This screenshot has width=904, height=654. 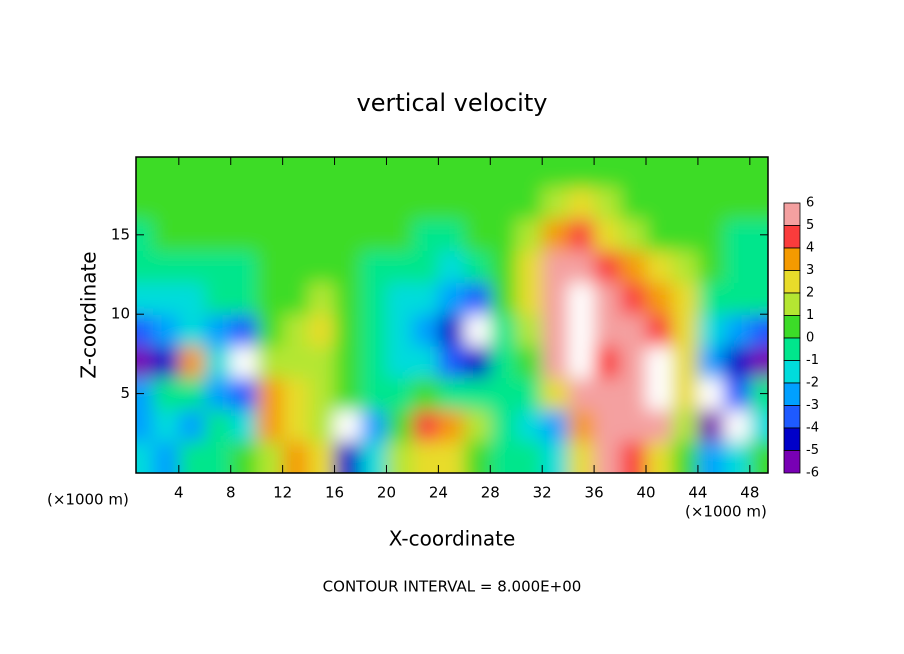 I want to click on colorbar-label: -2, so click(x=812, y=383).